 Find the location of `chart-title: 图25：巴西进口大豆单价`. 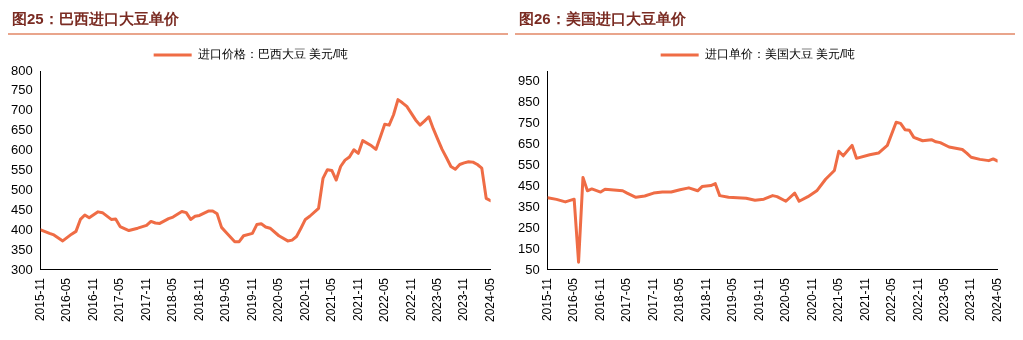

chart-title: 图25：巴西进口大豆单价 is located at coordinates (258, 21).